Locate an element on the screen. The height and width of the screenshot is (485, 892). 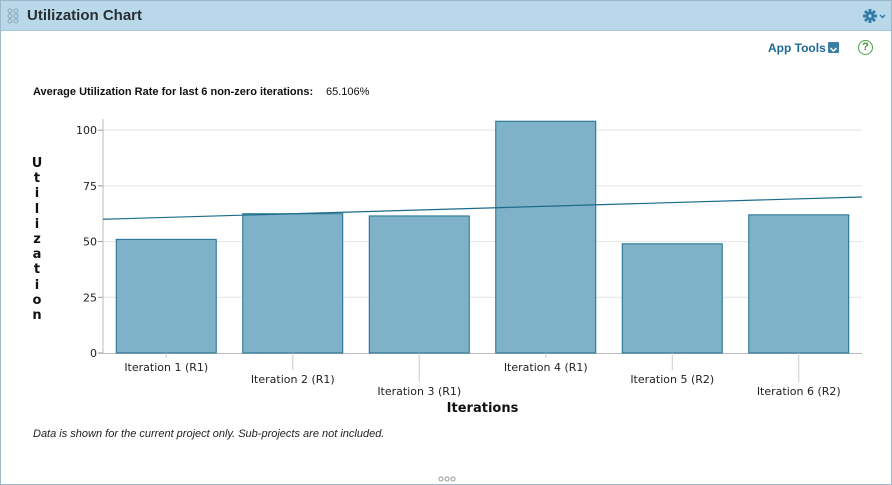
x-tick-label: Iteration 2 (R1) is located at coordinates (293, 379).